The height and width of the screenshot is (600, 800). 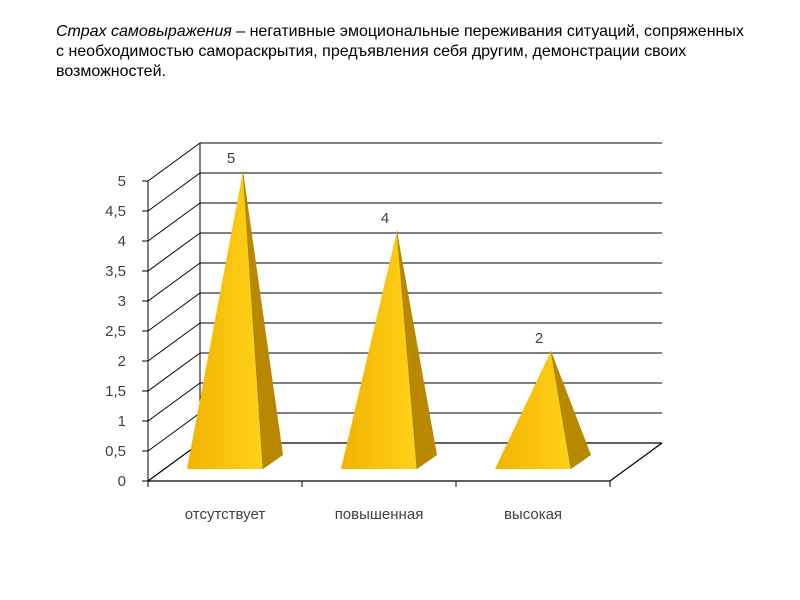 What do you see at coordinates (122, 421) in the screenshot?
I see `y-tick-label: 1` at bounding box center [122, 421].